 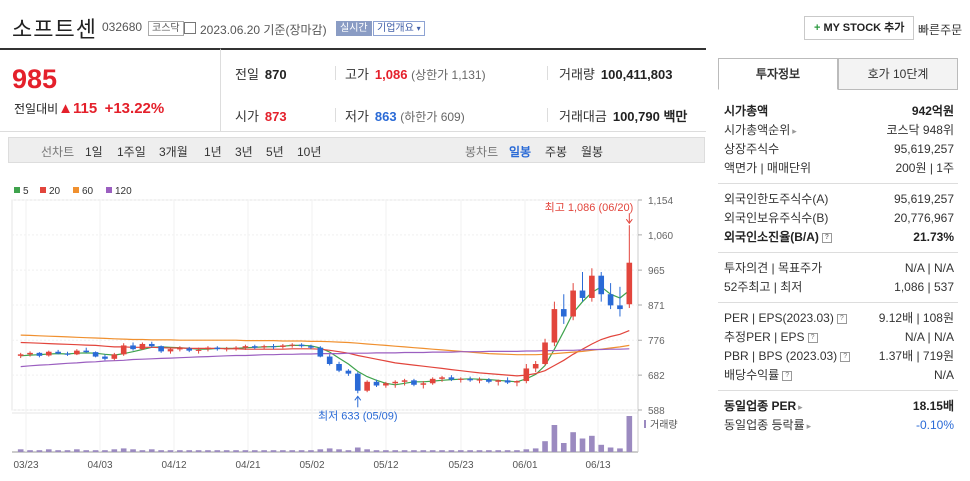 What do you see at coordinates (623, 115) in the screenshot?
I see `trade-amount: 거래대금 100,790 백만` at bounding box center [623, 115].